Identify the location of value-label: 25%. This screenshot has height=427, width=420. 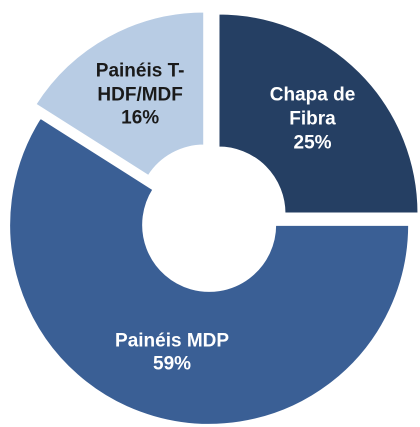
(312, 143).